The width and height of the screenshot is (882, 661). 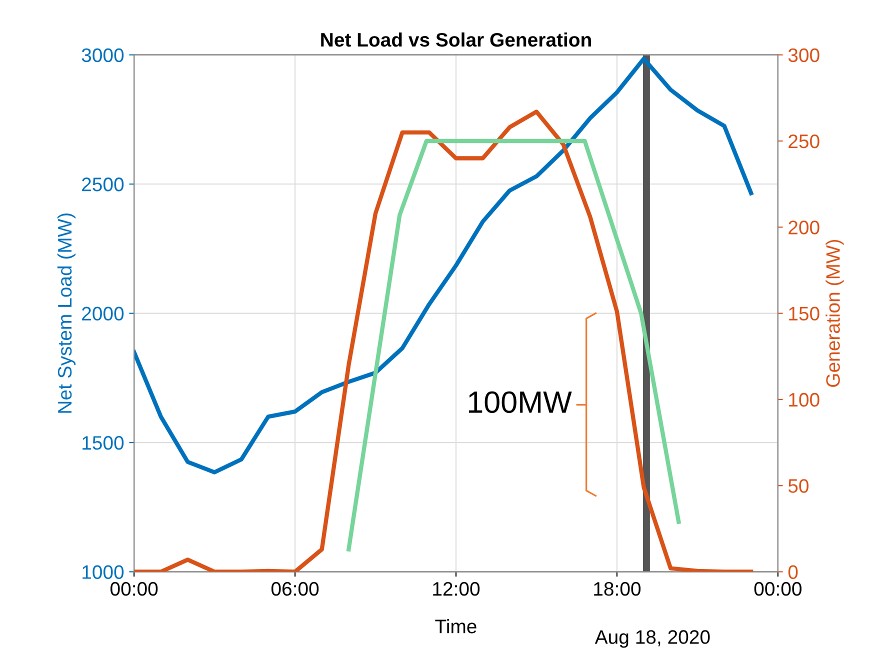 I want to click on y2-tick-label: 250, so click(x=804, y=141).